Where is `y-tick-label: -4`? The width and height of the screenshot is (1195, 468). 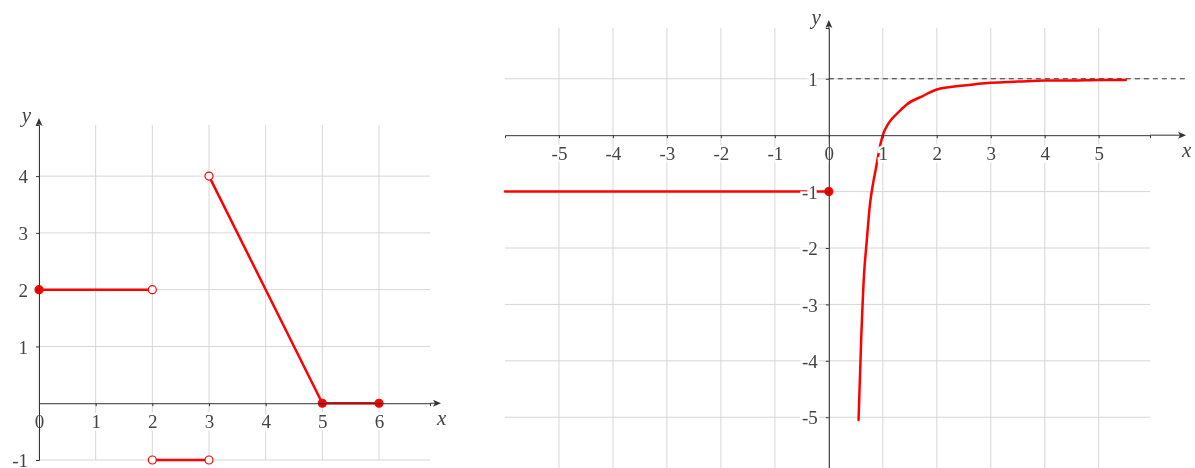 y-tick-label: -4 is located at coordinates (810, 361).